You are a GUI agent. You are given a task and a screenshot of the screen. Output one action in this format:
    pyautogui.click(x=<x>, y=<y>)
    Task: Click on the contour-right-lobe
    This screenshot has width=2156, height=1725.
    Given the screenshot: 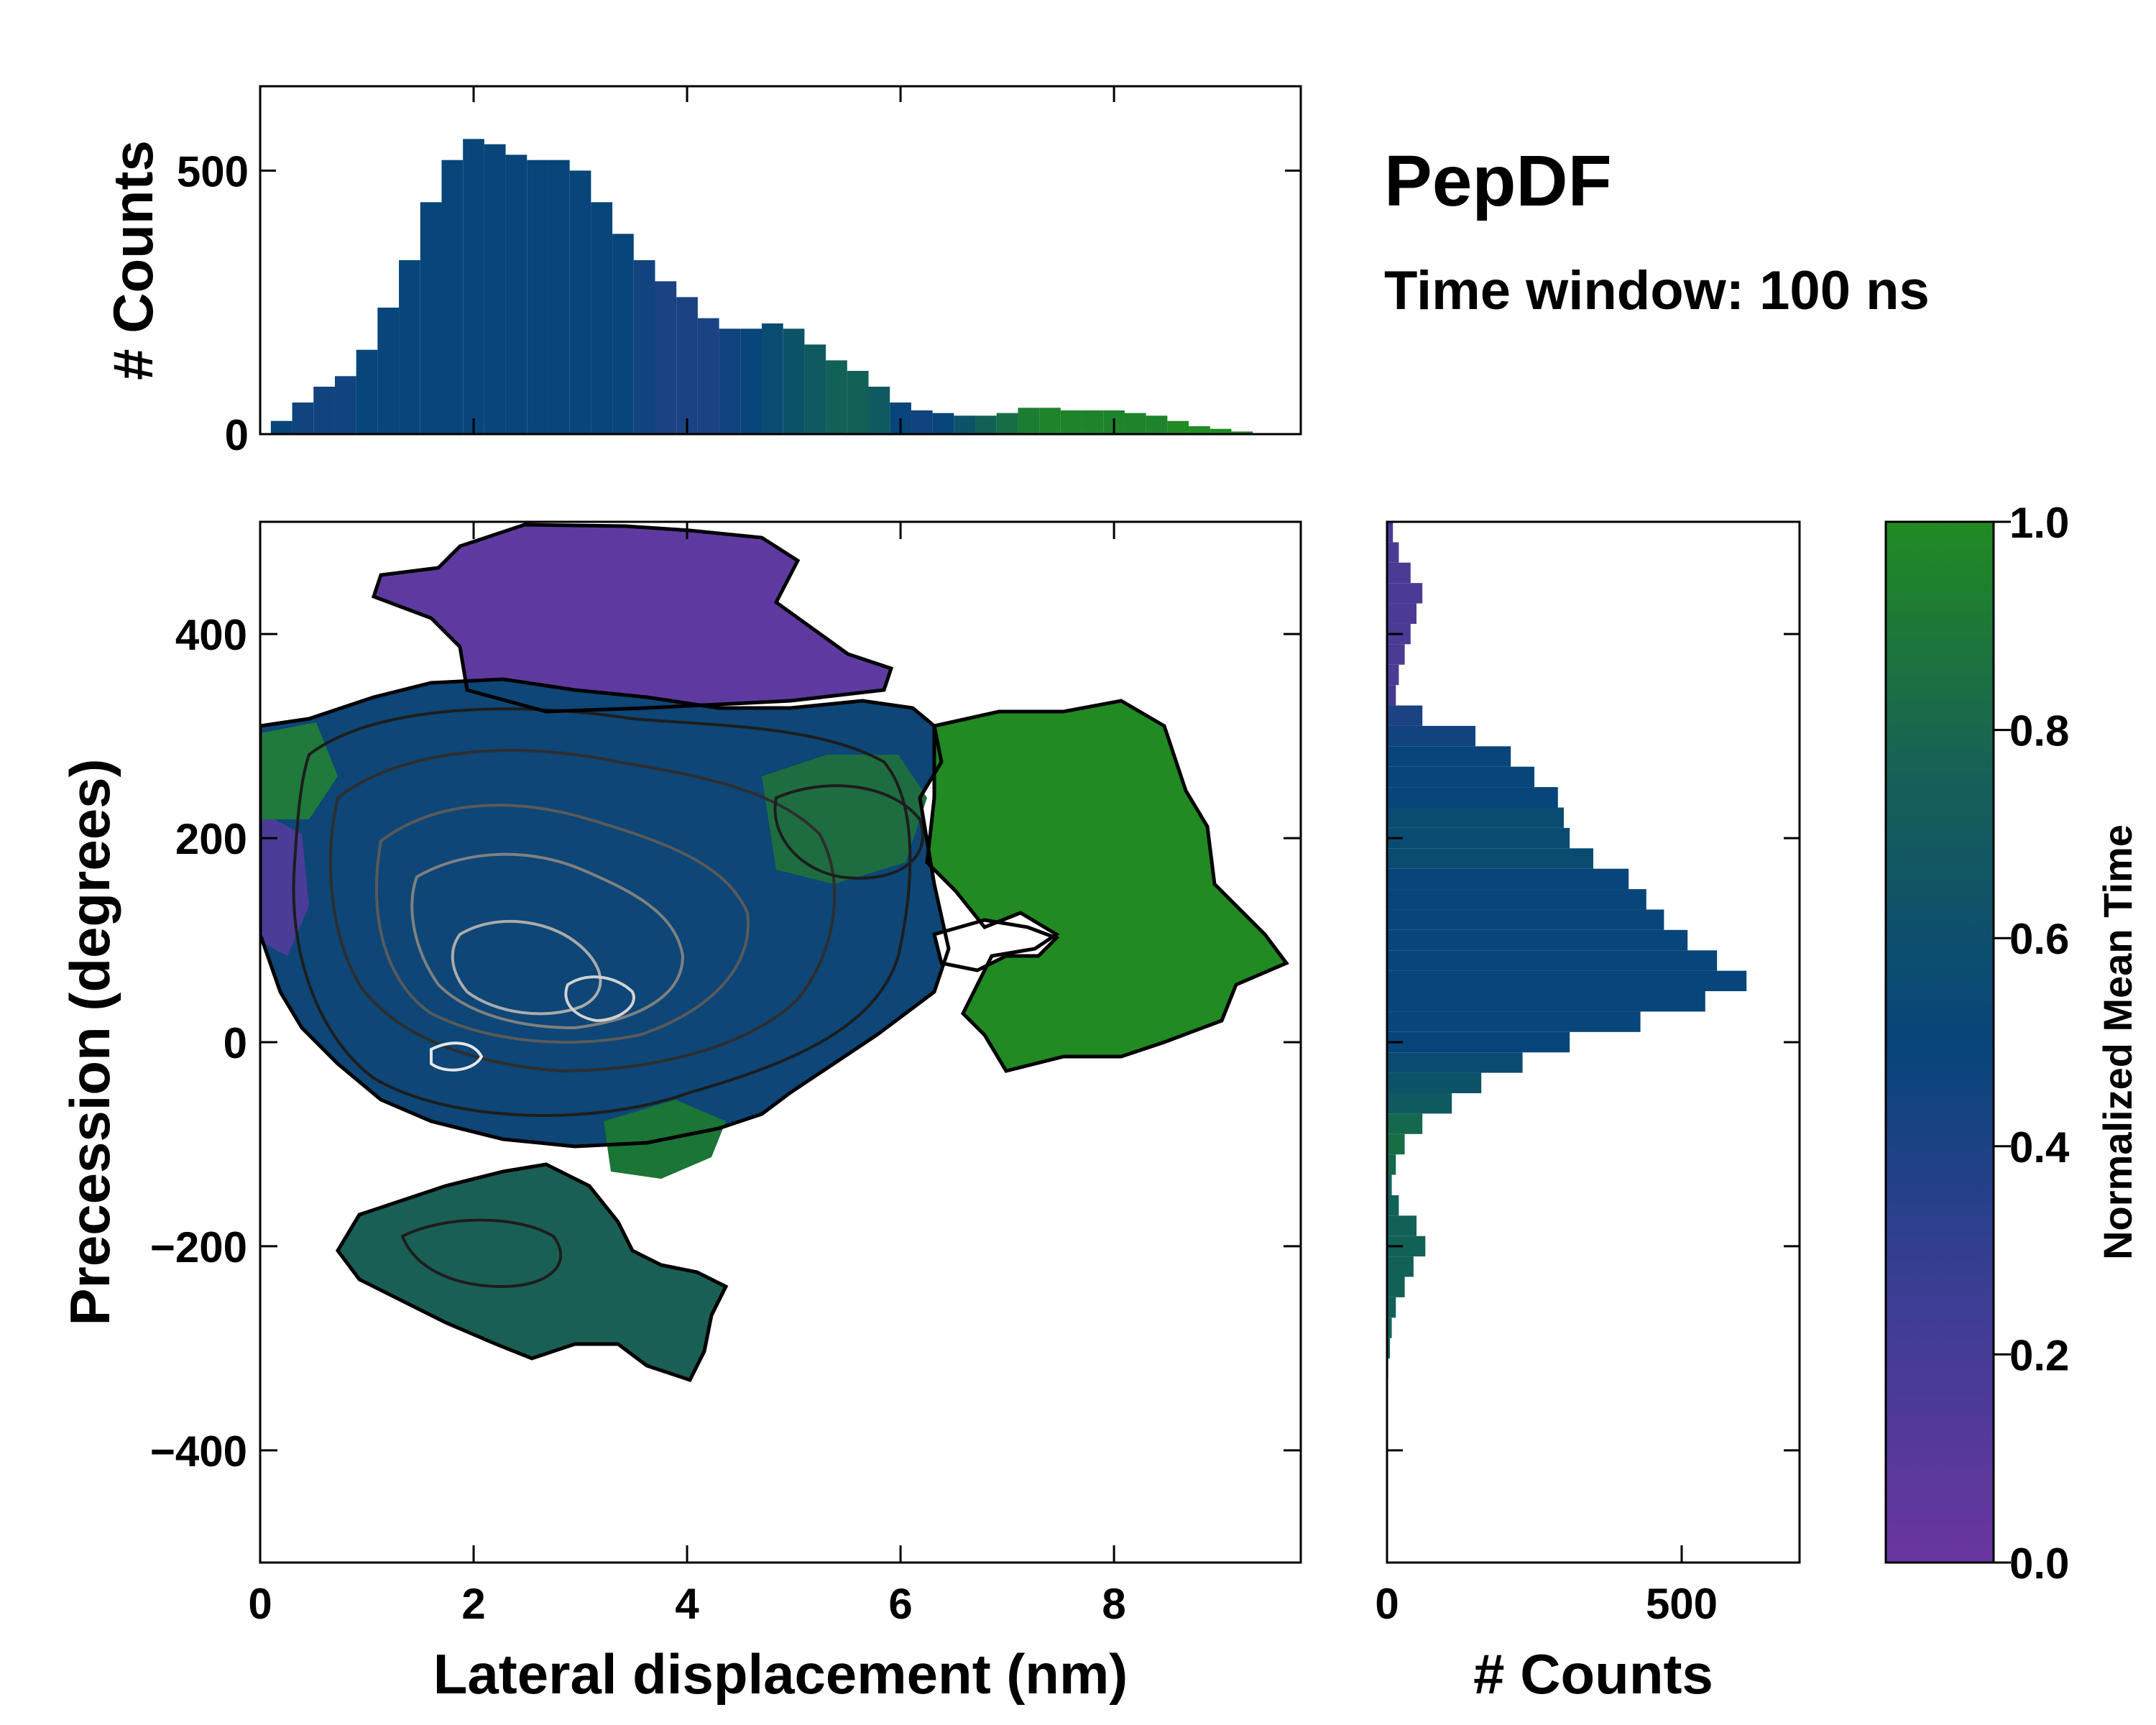 What is the action you would take?
    pyautogui.click(x=848, y=832)
    